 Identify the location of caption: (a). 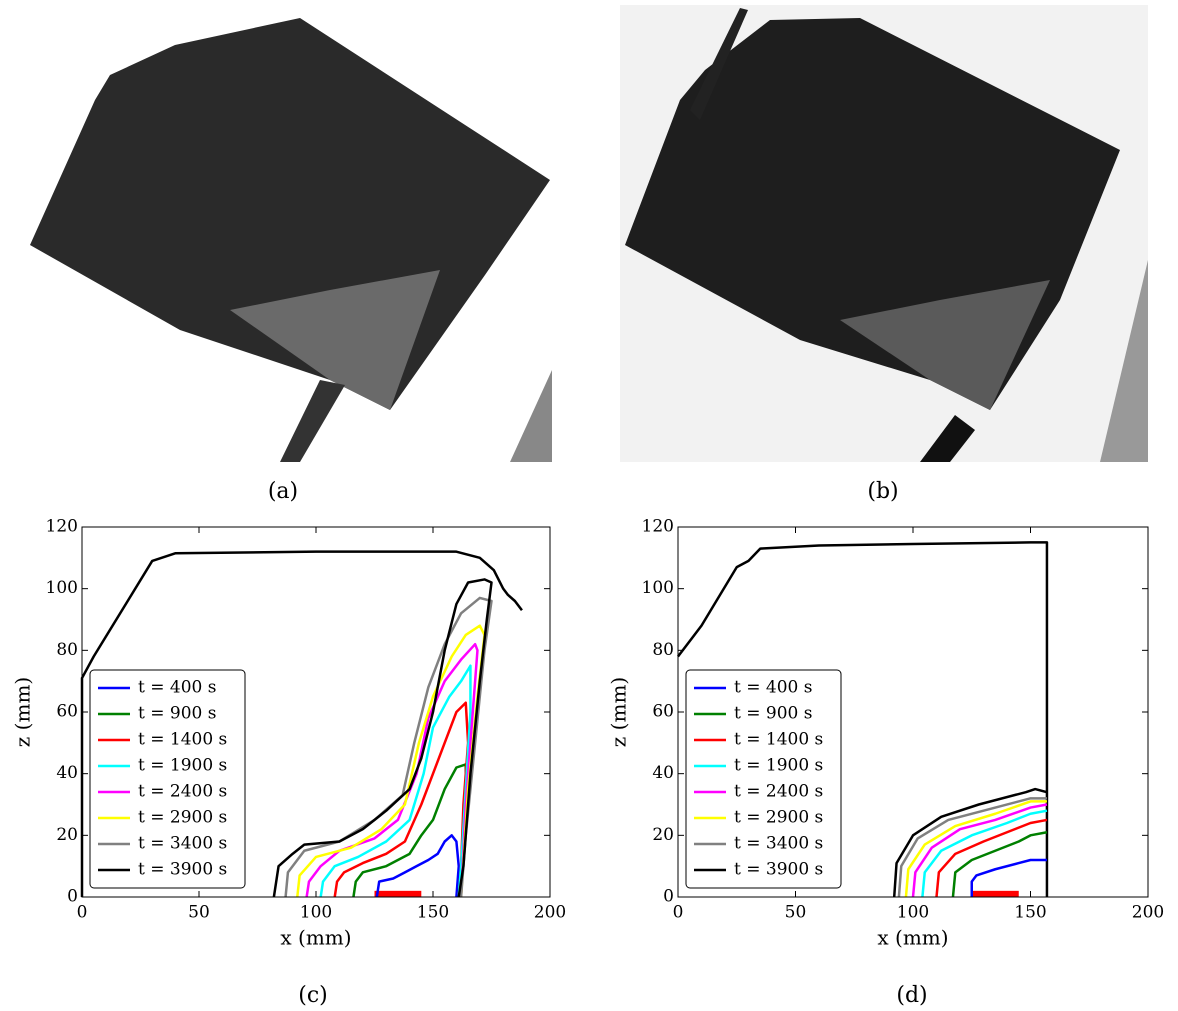
(283, 491).